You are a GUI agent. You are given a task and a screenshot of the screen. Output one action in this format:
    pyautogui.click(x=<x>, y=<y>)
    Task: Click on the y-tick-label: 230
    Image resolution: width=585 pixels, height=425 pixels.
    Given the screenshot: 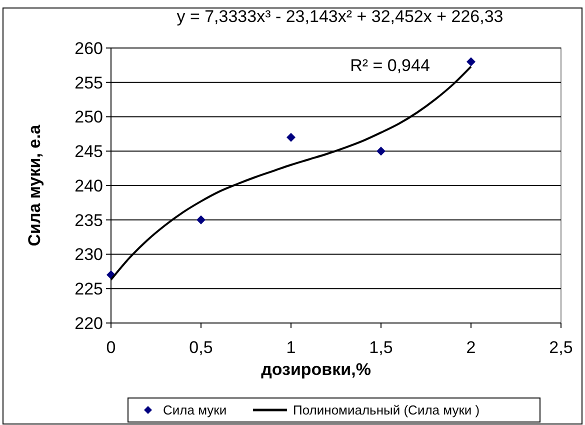 What is the action you would take?
    pyautogui.click(x=88, y=254)
    